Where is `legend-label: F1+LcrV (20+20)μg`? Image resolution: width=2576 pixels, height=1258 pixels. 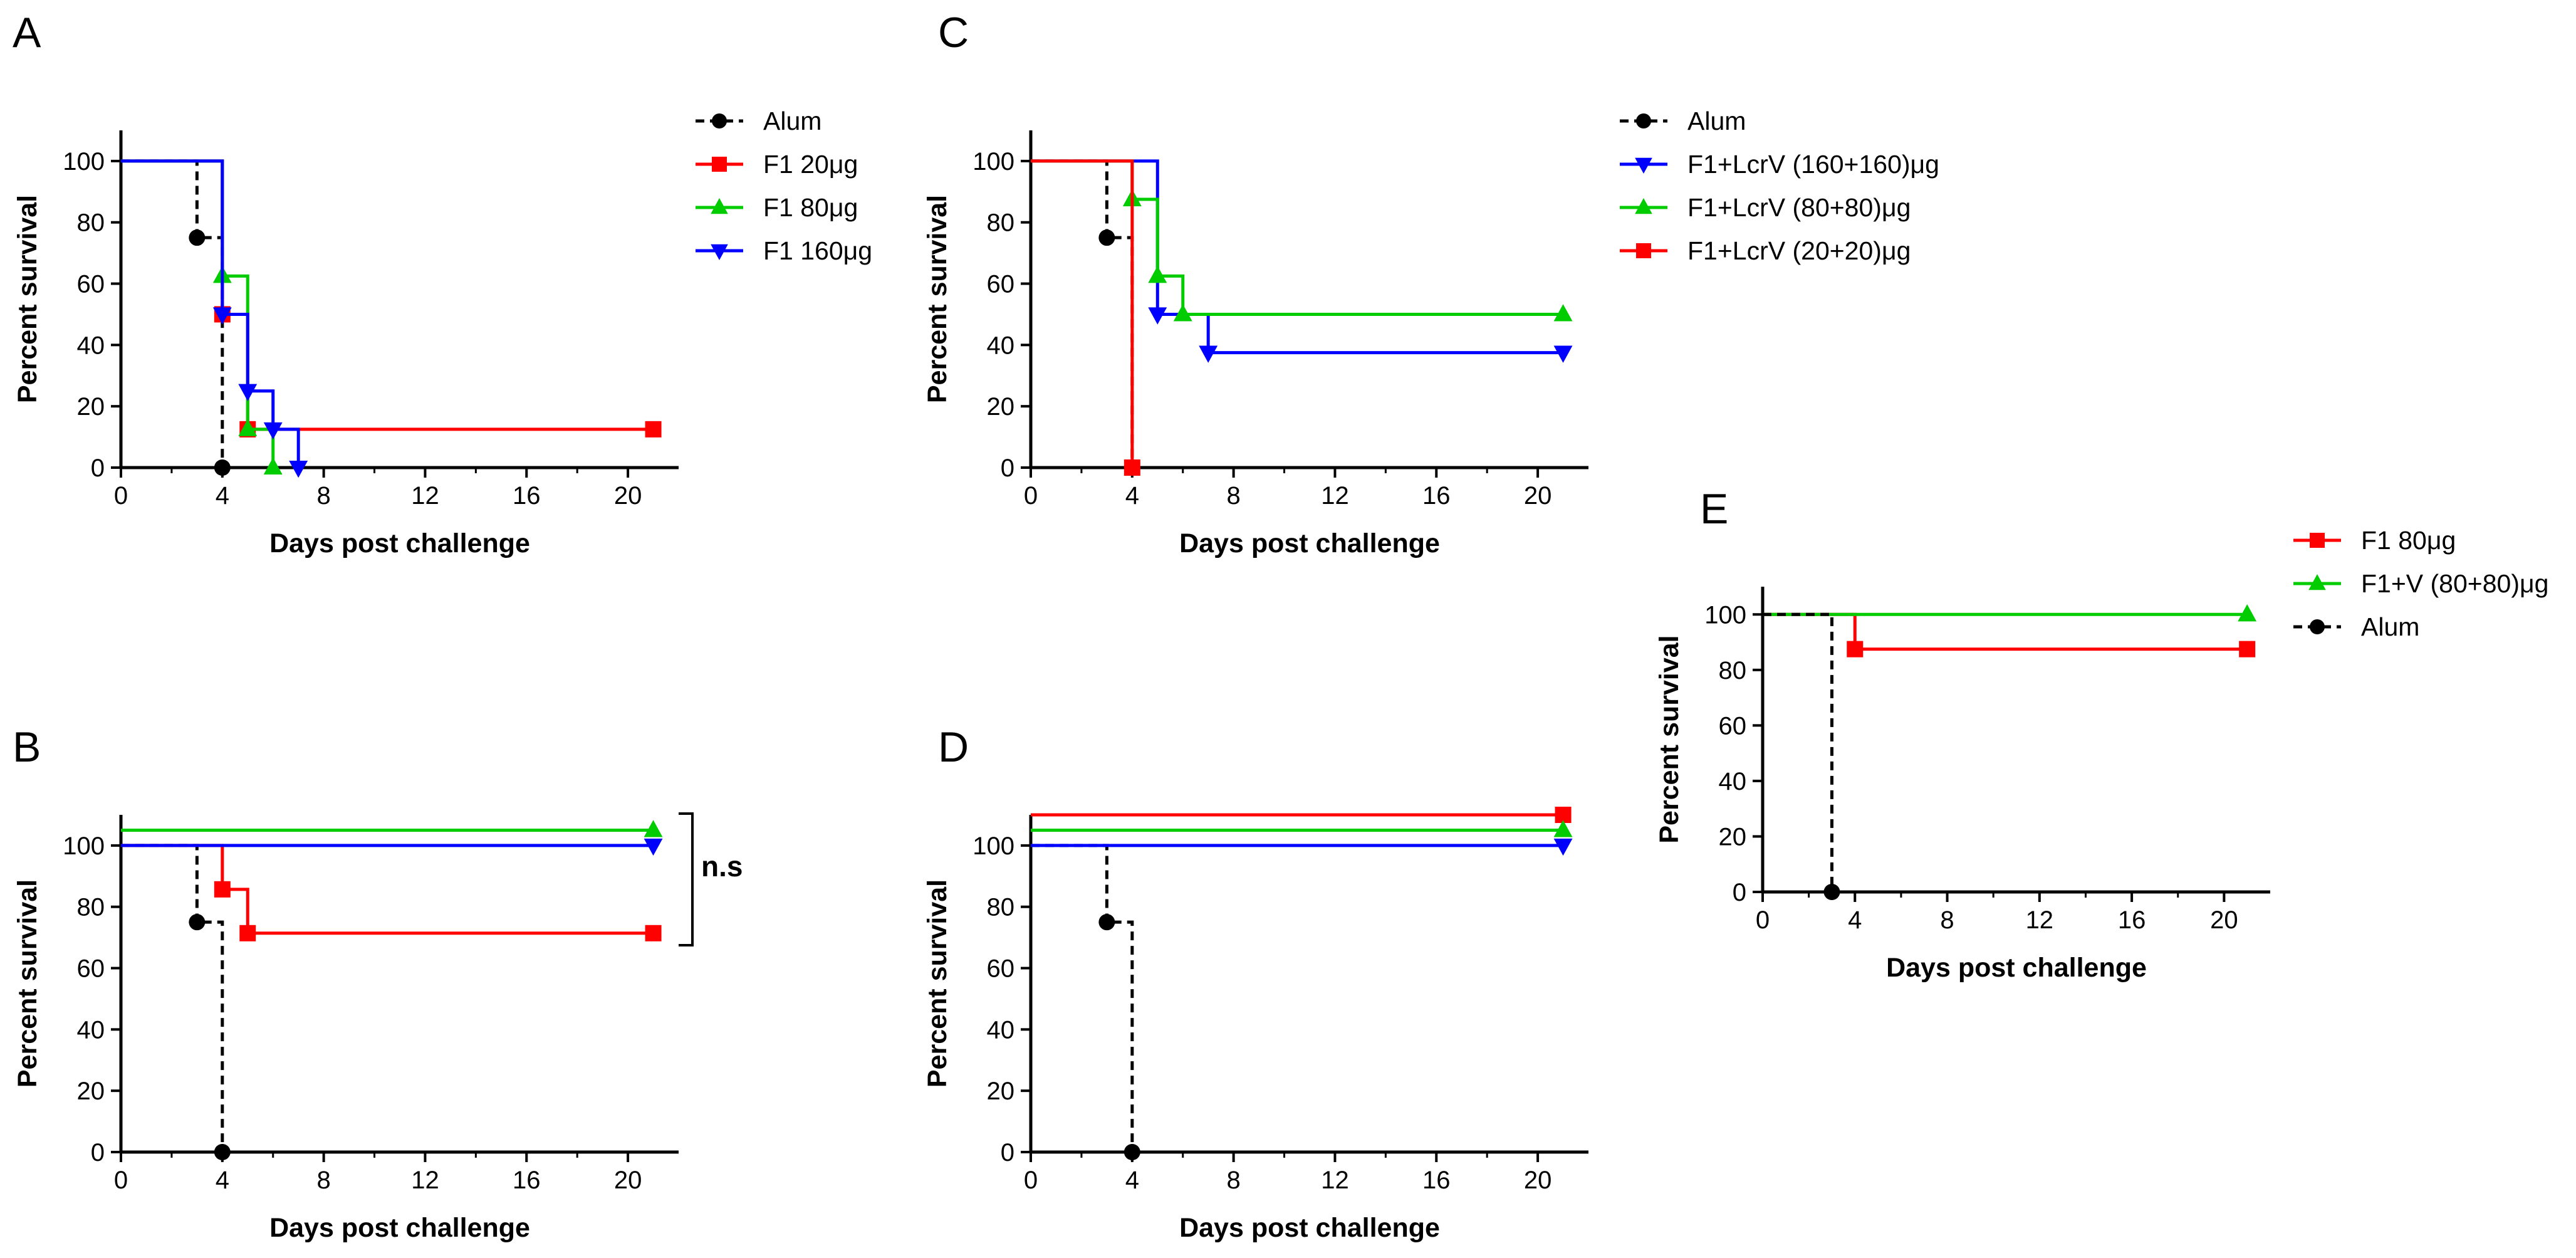
legend-label: F1+LcrV (20+20)μg is located at coordinates (1799, 250).